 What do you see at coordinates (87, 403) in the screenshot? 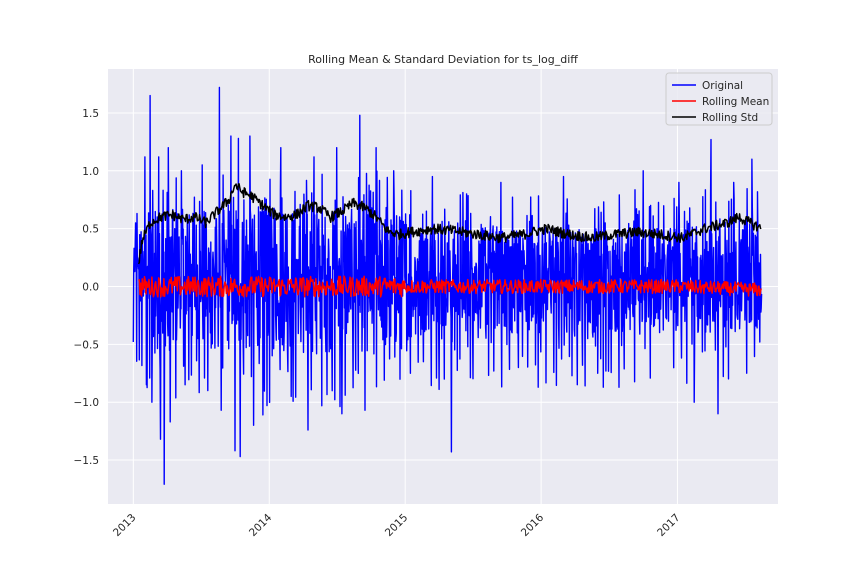
I see `y-tick-label: −1.0` at bounding box center [87, 403].